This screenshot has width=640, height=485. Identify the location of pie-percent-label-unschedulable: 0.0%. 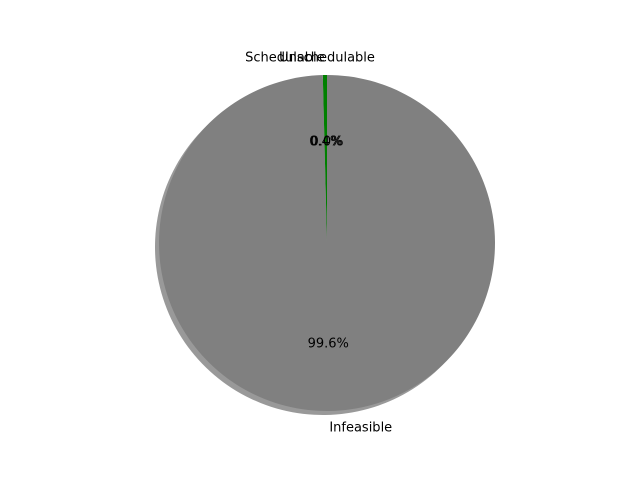
(326, 142).